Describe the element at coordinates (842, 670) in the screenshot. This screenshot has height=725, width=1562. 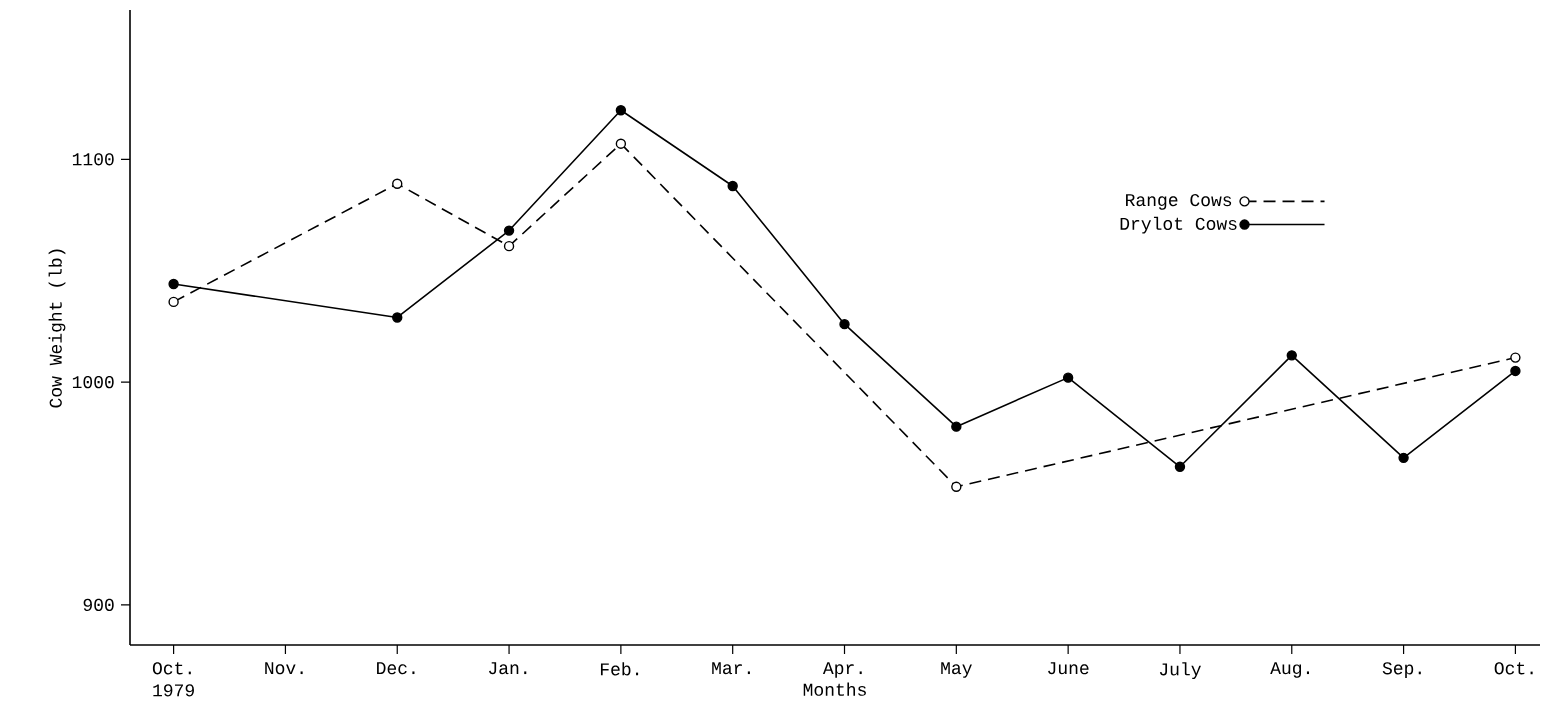
I see `x-tick-label: Apr.` at that location.